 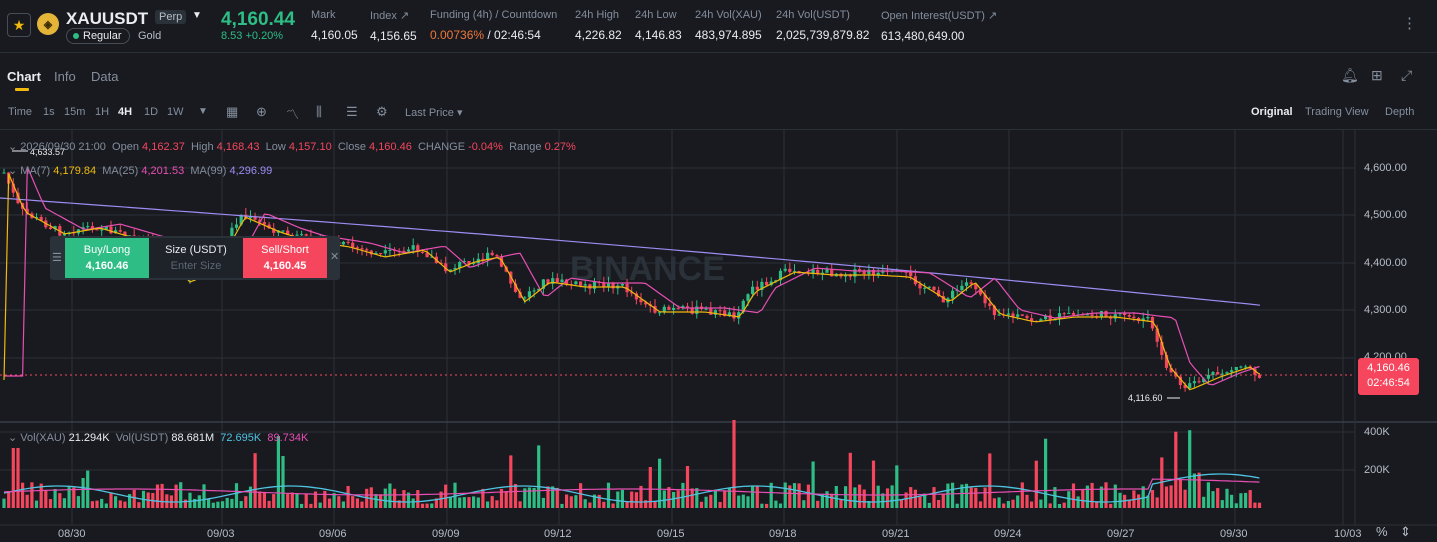 I want to click on date-axis-label: 09/24, so click(x=1008, y=534).